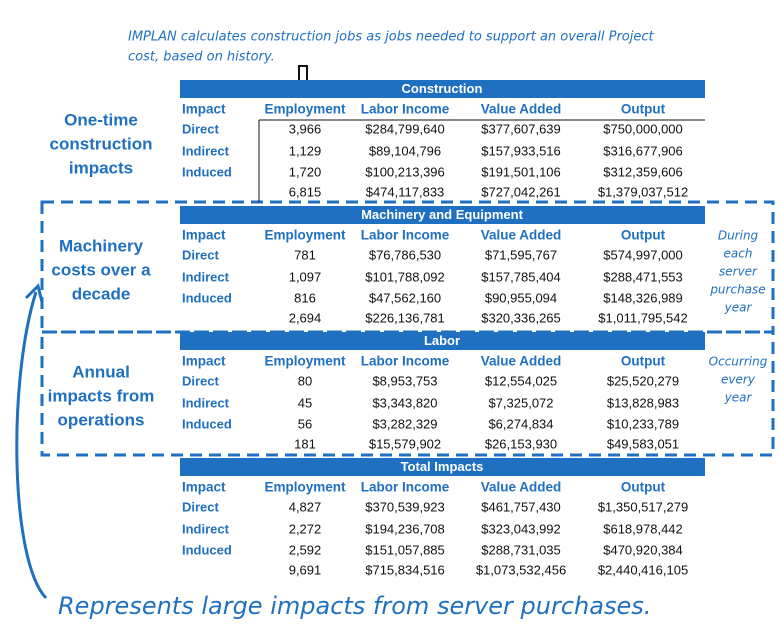 Image resolution: width=779 pixels, height=636 pixels. I want to click on side-label: decade, so click(101, 293).